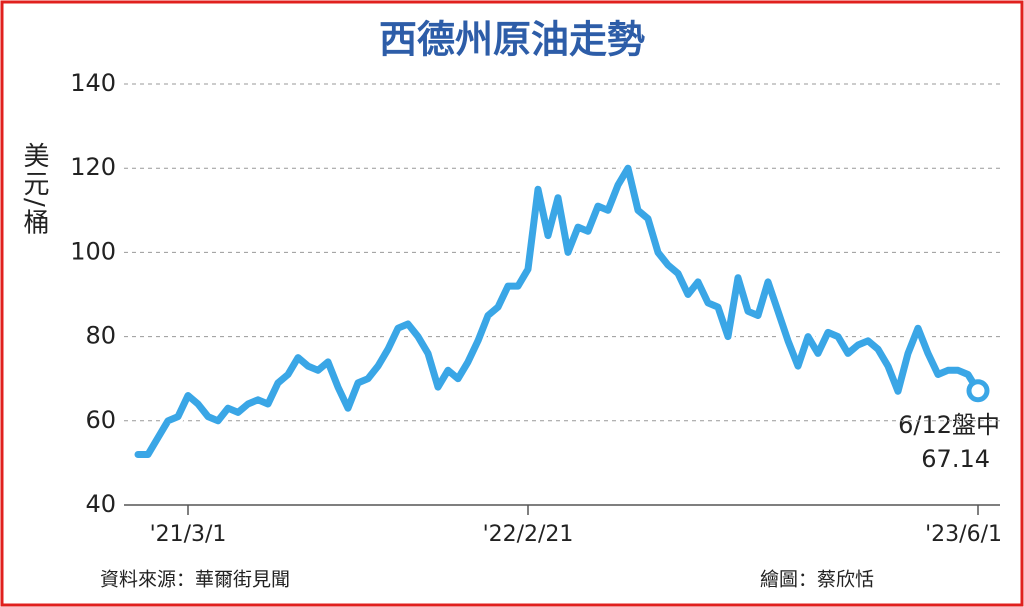 This screenshot has width=1024, height=607. What do you see at coordinates (512, 40) in the screenshot?
I see `chart-title: 西德州原油走勢` at bounding box center [512, 40].